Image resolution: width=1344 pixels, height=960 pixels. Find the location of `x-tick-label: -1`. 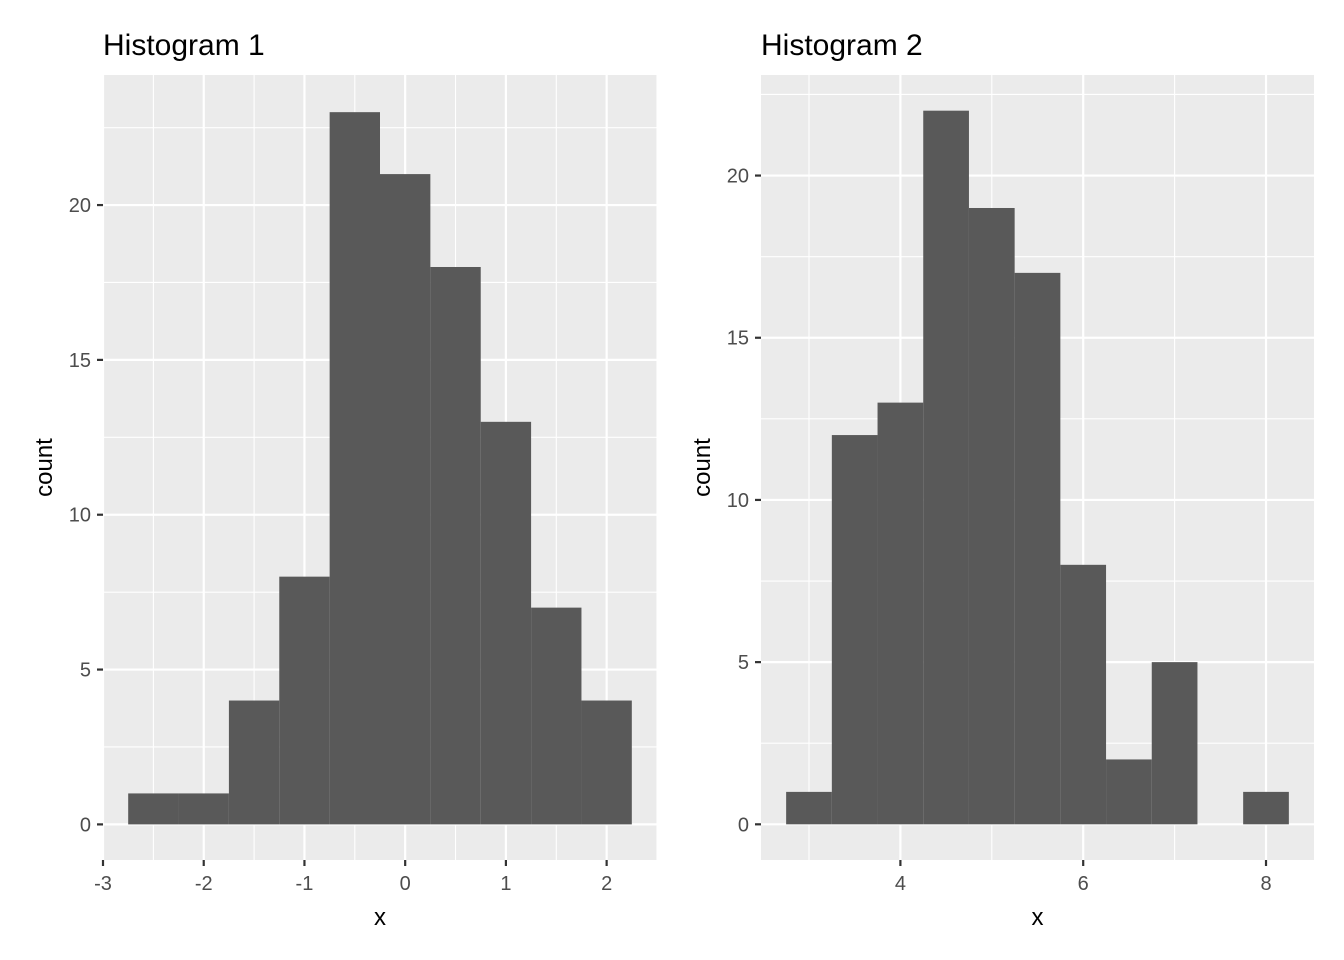

x-tick-label: -1 is located at coordinates (305, 884).